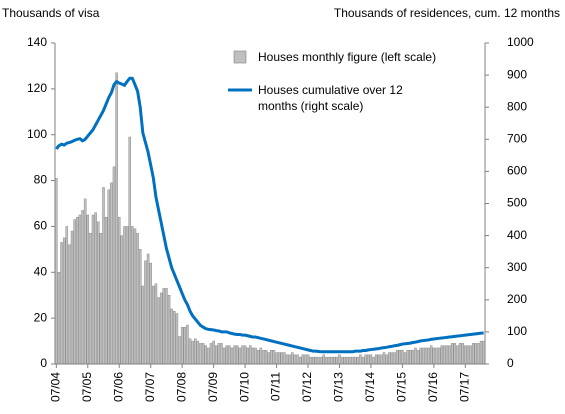  What do you see at coordinates (465, 387) in the screenshot?
I see `x-tick-label: 07/17` at bounding box center [465, 387].